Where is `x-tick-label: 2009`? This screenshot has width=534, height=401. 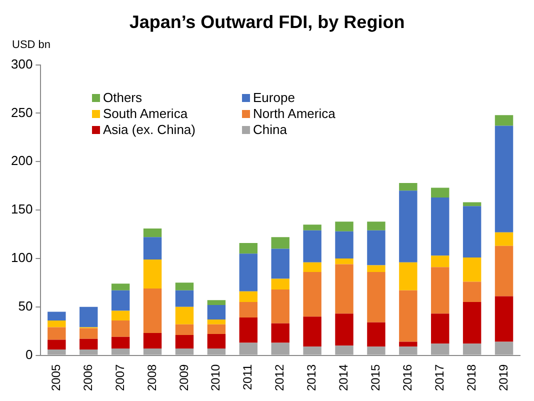
x-tick-label: 2009 is located at coordinates (183, 378).